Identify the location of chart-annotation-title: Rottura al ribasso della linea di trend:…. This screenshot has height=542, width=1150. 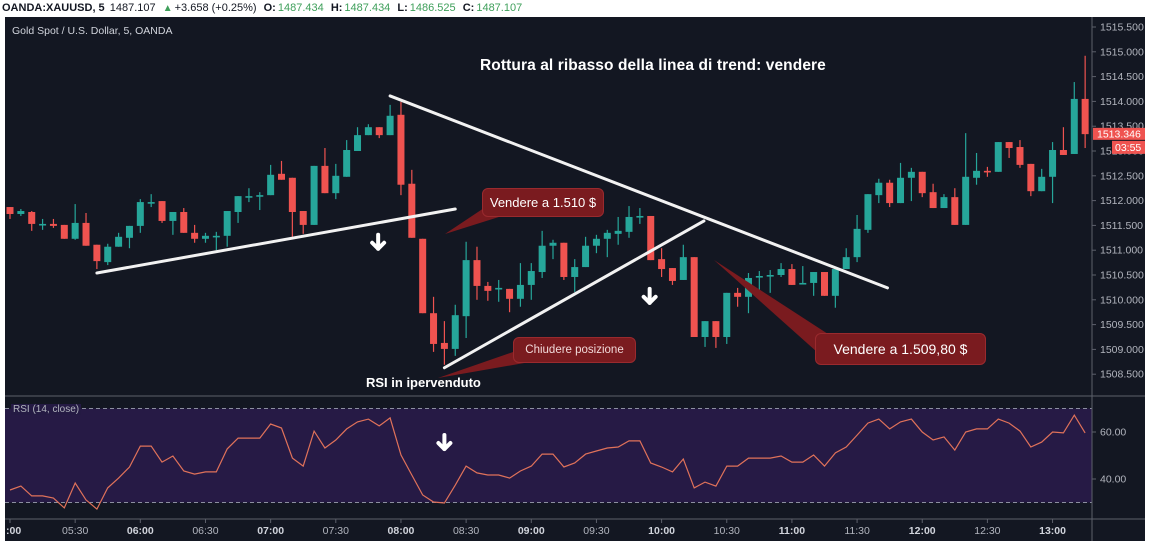
(653, 65).